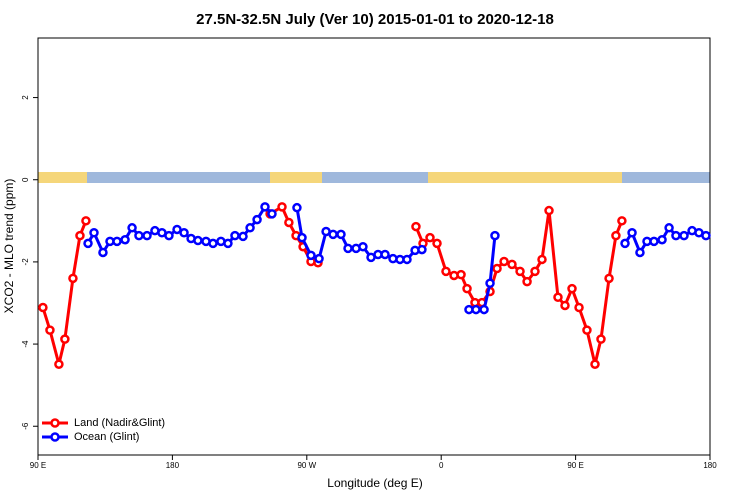  Describe the element at coordinates (25, 97) in the screenshot. I see `y-tick-label: 2` at that location.